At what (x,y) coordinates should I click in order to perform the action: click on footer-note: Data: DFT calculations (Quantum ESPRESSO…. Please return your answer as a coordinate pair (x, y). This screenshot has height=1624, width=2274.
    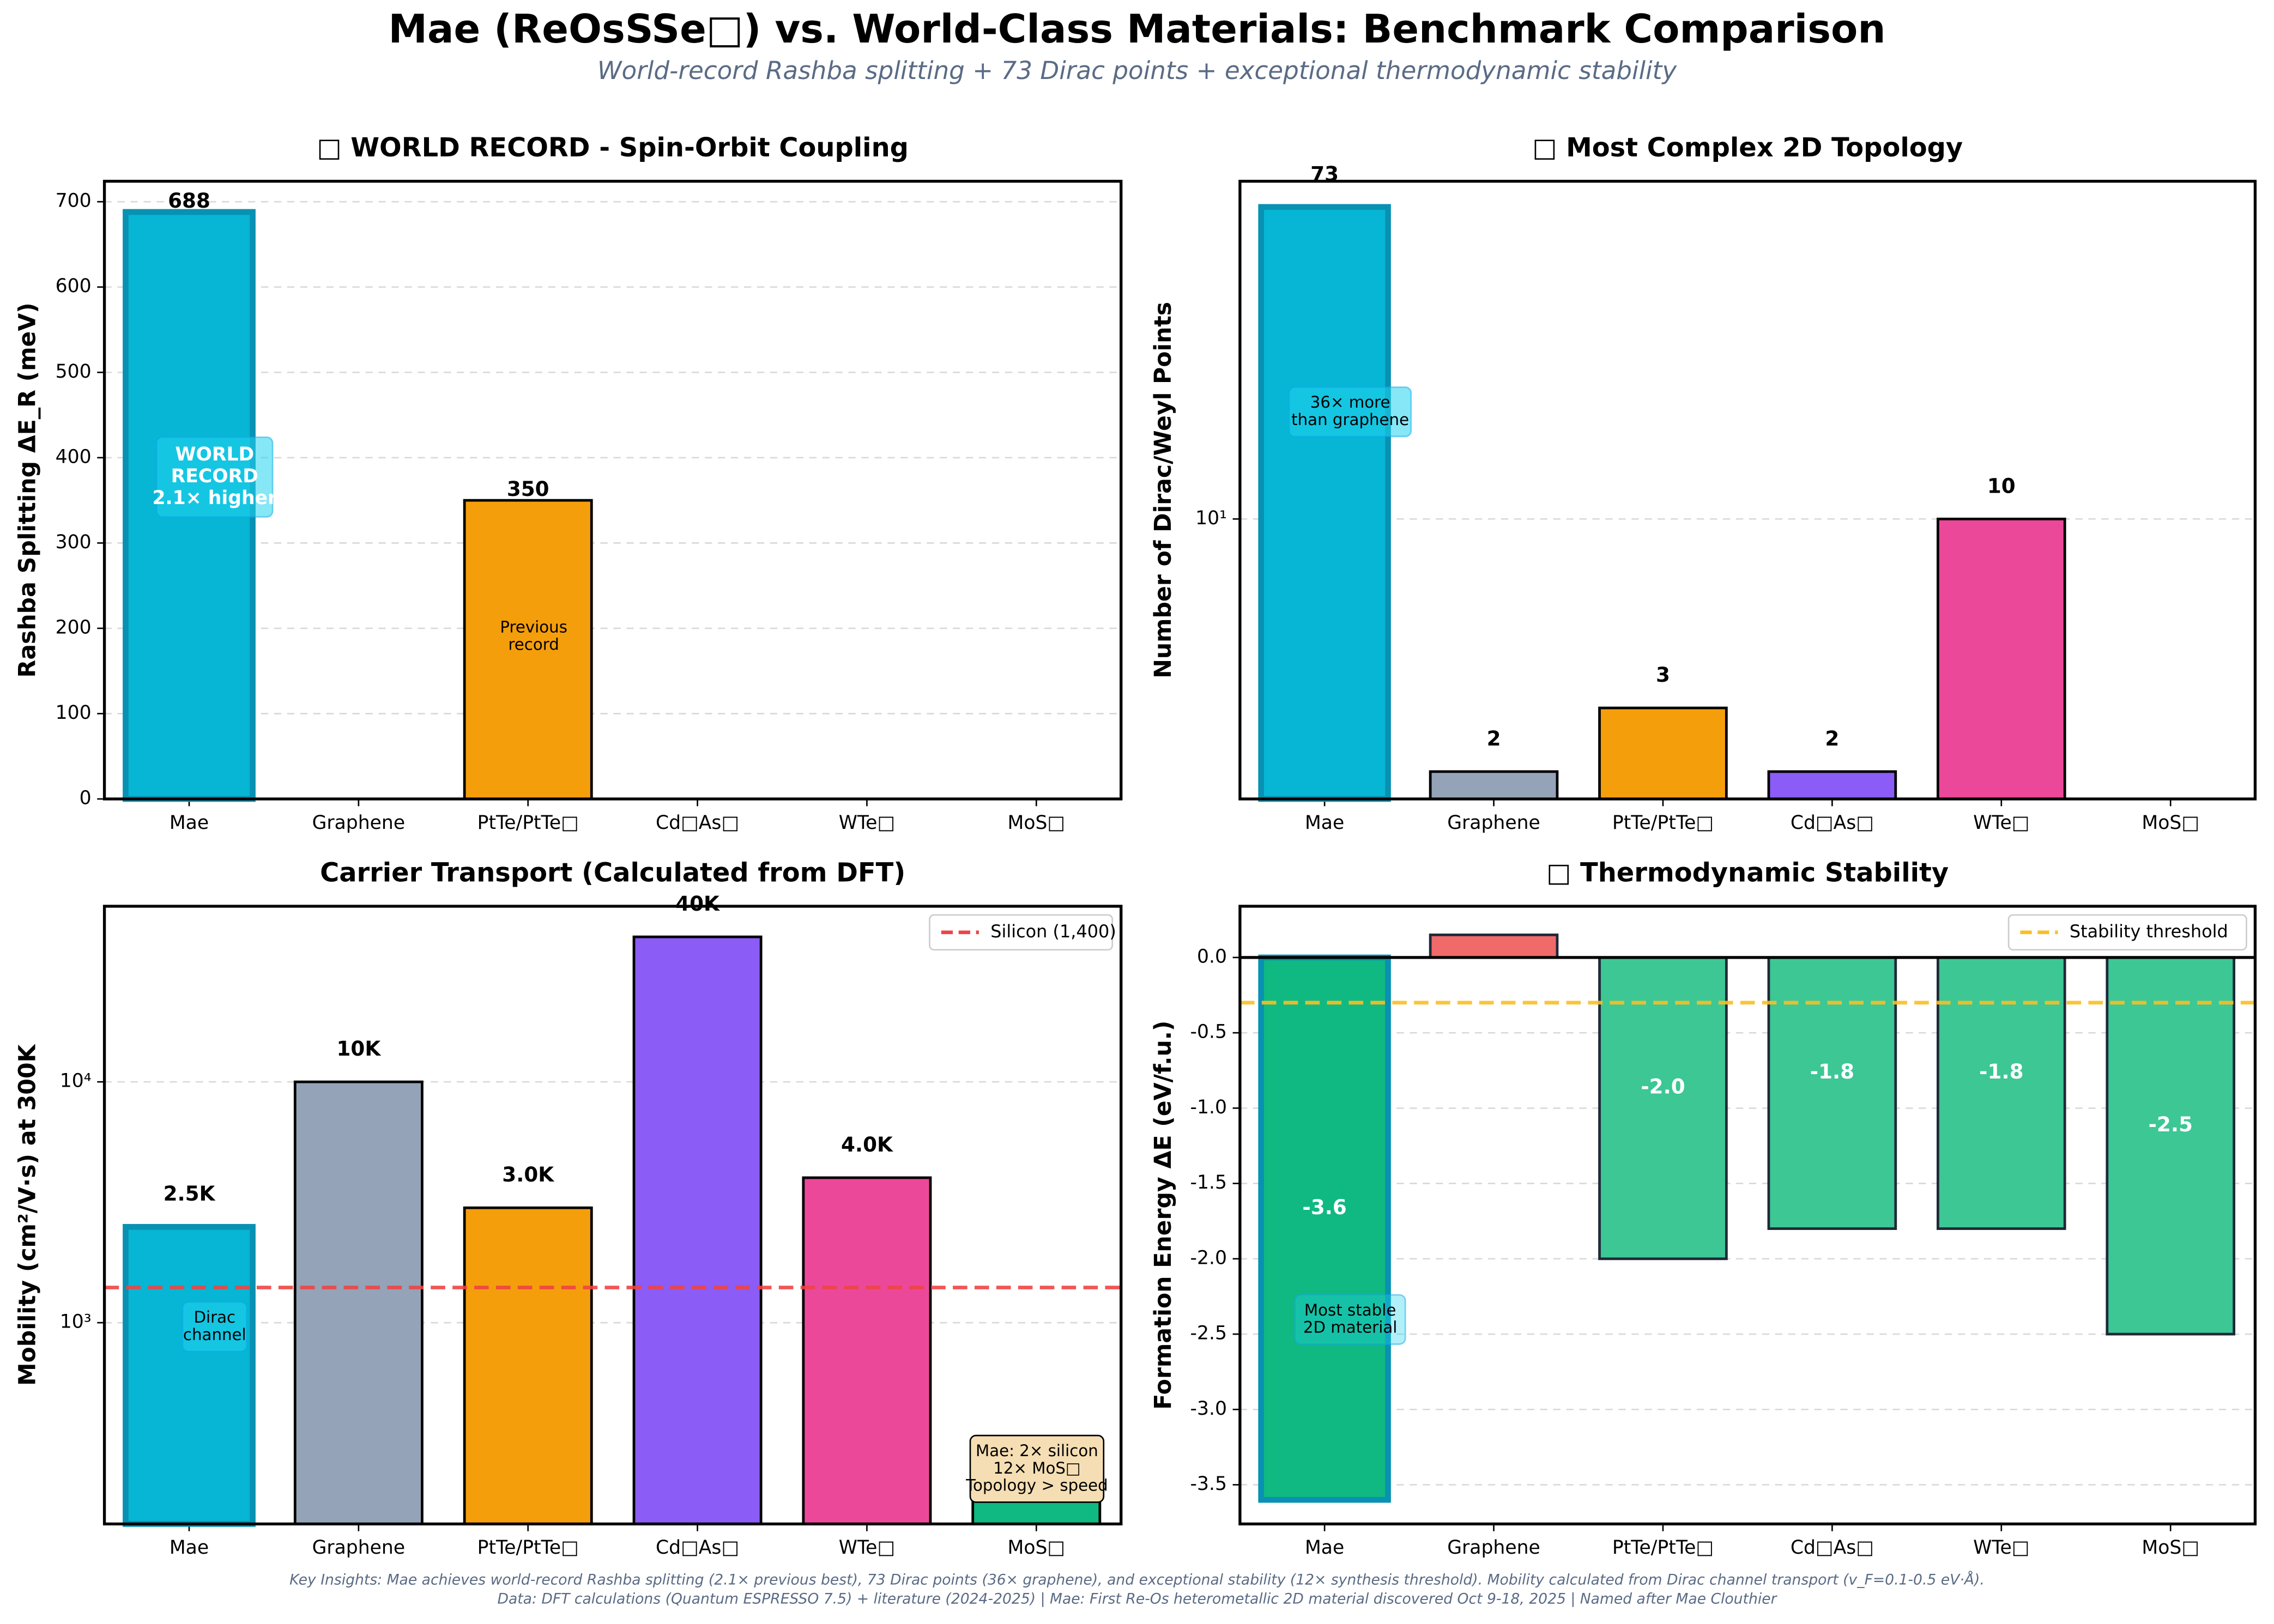
    Looking at the image, I should click on (1137, 1598).